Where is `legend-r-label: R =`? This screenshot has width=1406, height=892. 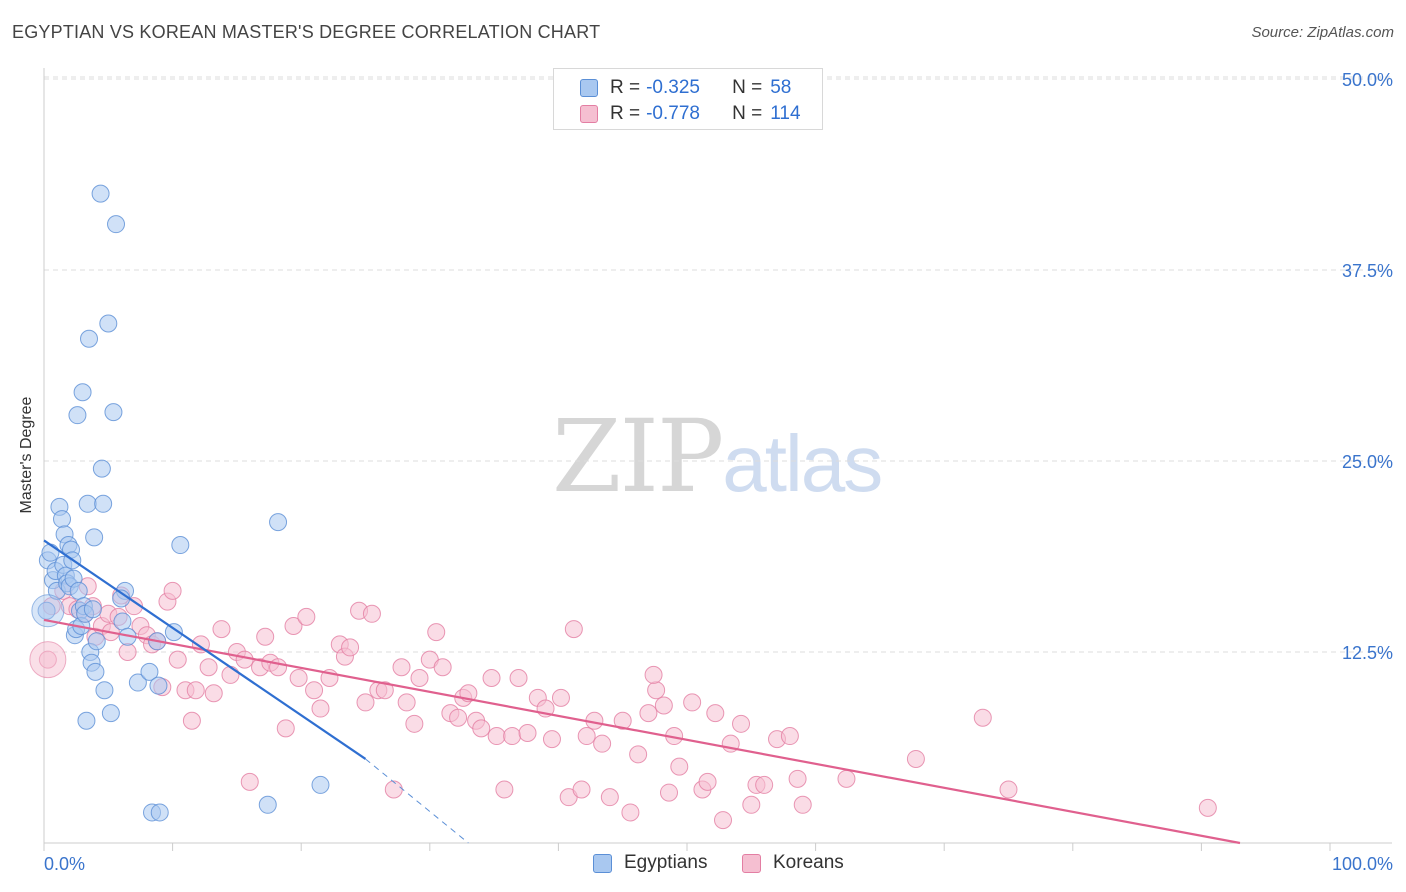
legend-r-label: R = is located at coordinates (625, 87).